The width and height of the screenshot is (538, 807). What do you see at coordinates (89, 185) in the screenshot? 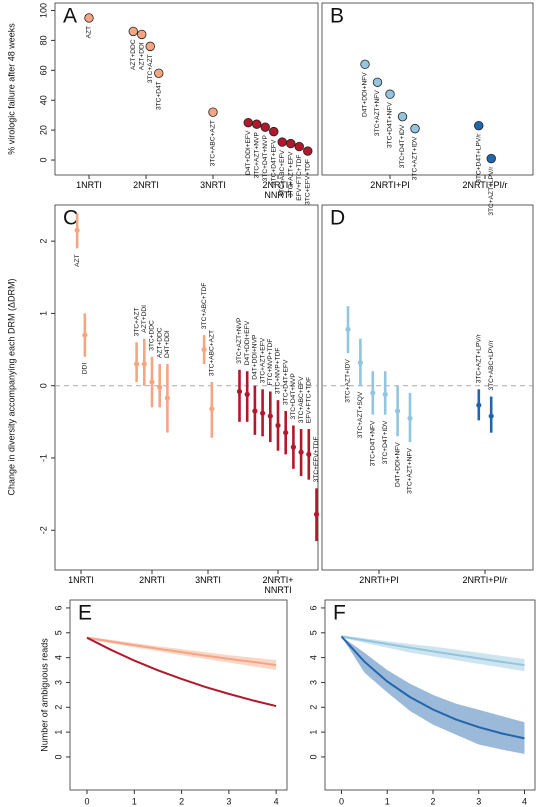
I see `x-tick-label: 1NRTI` at bounding box center [89, 185].